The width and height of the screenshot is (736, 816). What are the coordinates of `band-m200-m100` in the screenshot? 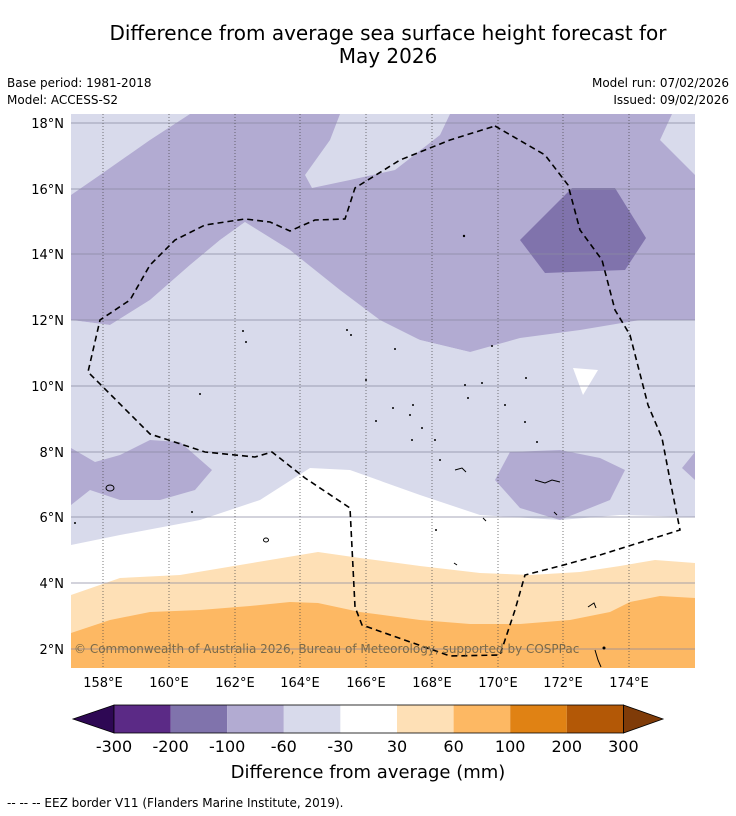 It's located at (583, 230).